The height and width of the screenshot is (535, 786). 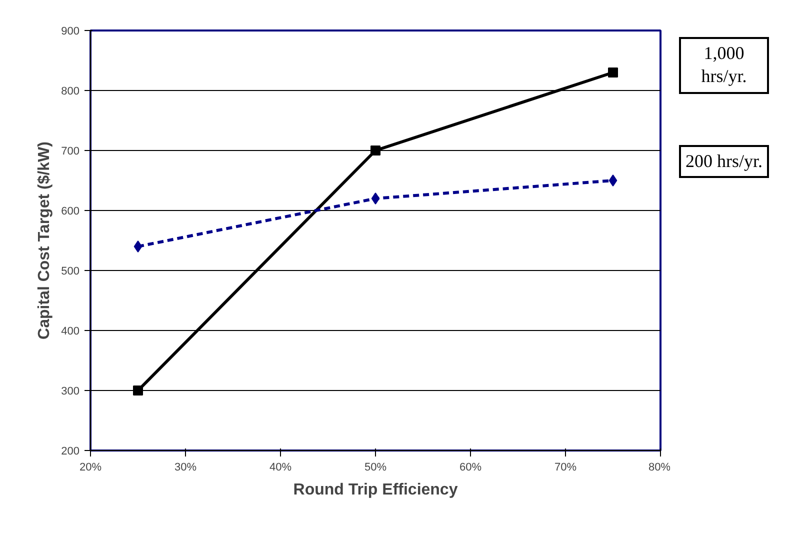 What do you see at coordinates (724, 161) in the screenshot?
I see `text: 200 hrs/yr.` at bounding box center [724, 161].